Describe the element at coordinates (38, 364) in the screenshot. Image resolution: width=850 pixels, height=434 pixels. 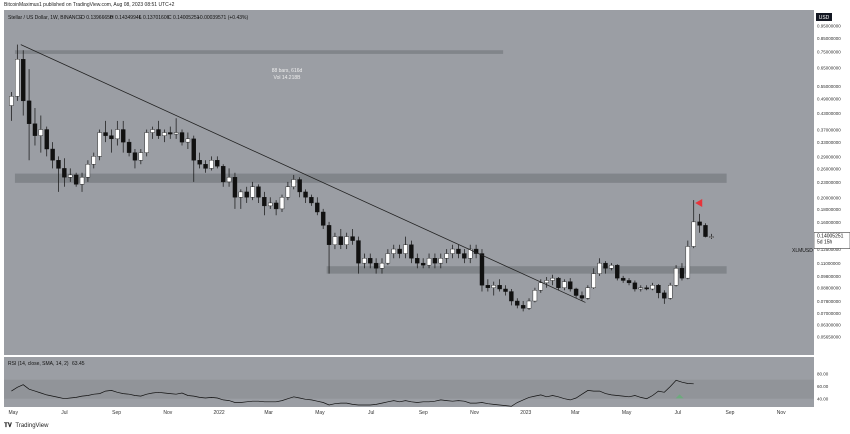
I see `rsi-legend: RSI (14, close, SMA, 14, 2)` at that location.